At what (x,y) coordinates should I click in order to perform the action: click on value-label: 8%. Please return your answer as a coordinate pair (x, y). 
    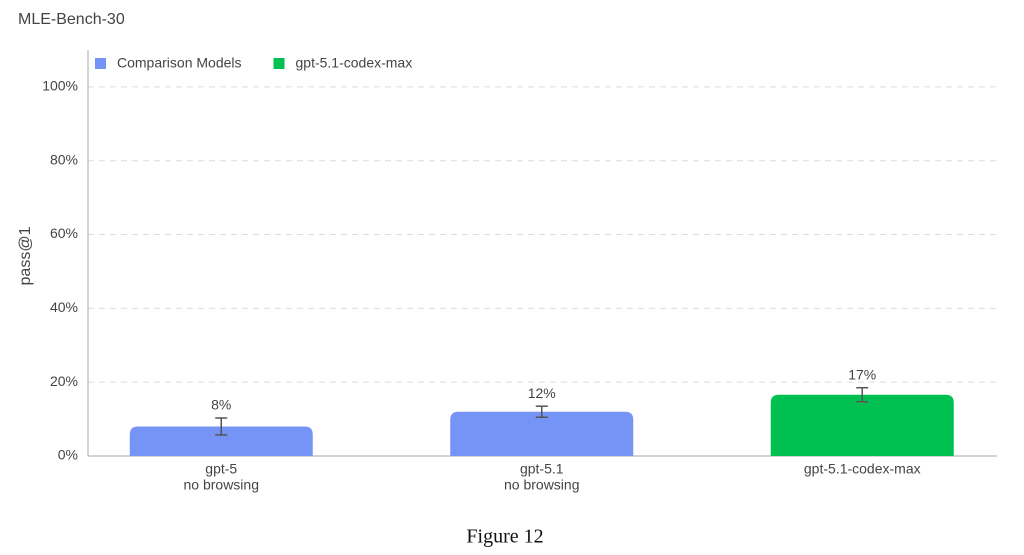
    Looking at the image, I should click on (221, 405).